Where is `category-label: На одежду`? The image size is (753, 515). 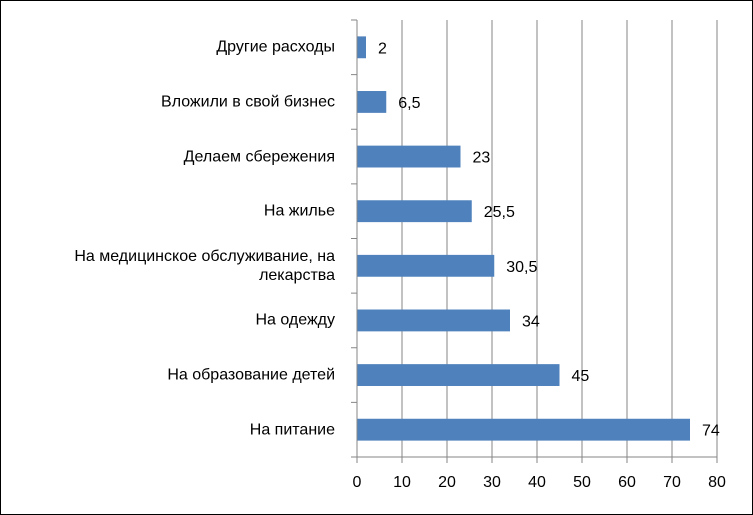
category-label: На одежду is located at coordinates (295, 320).